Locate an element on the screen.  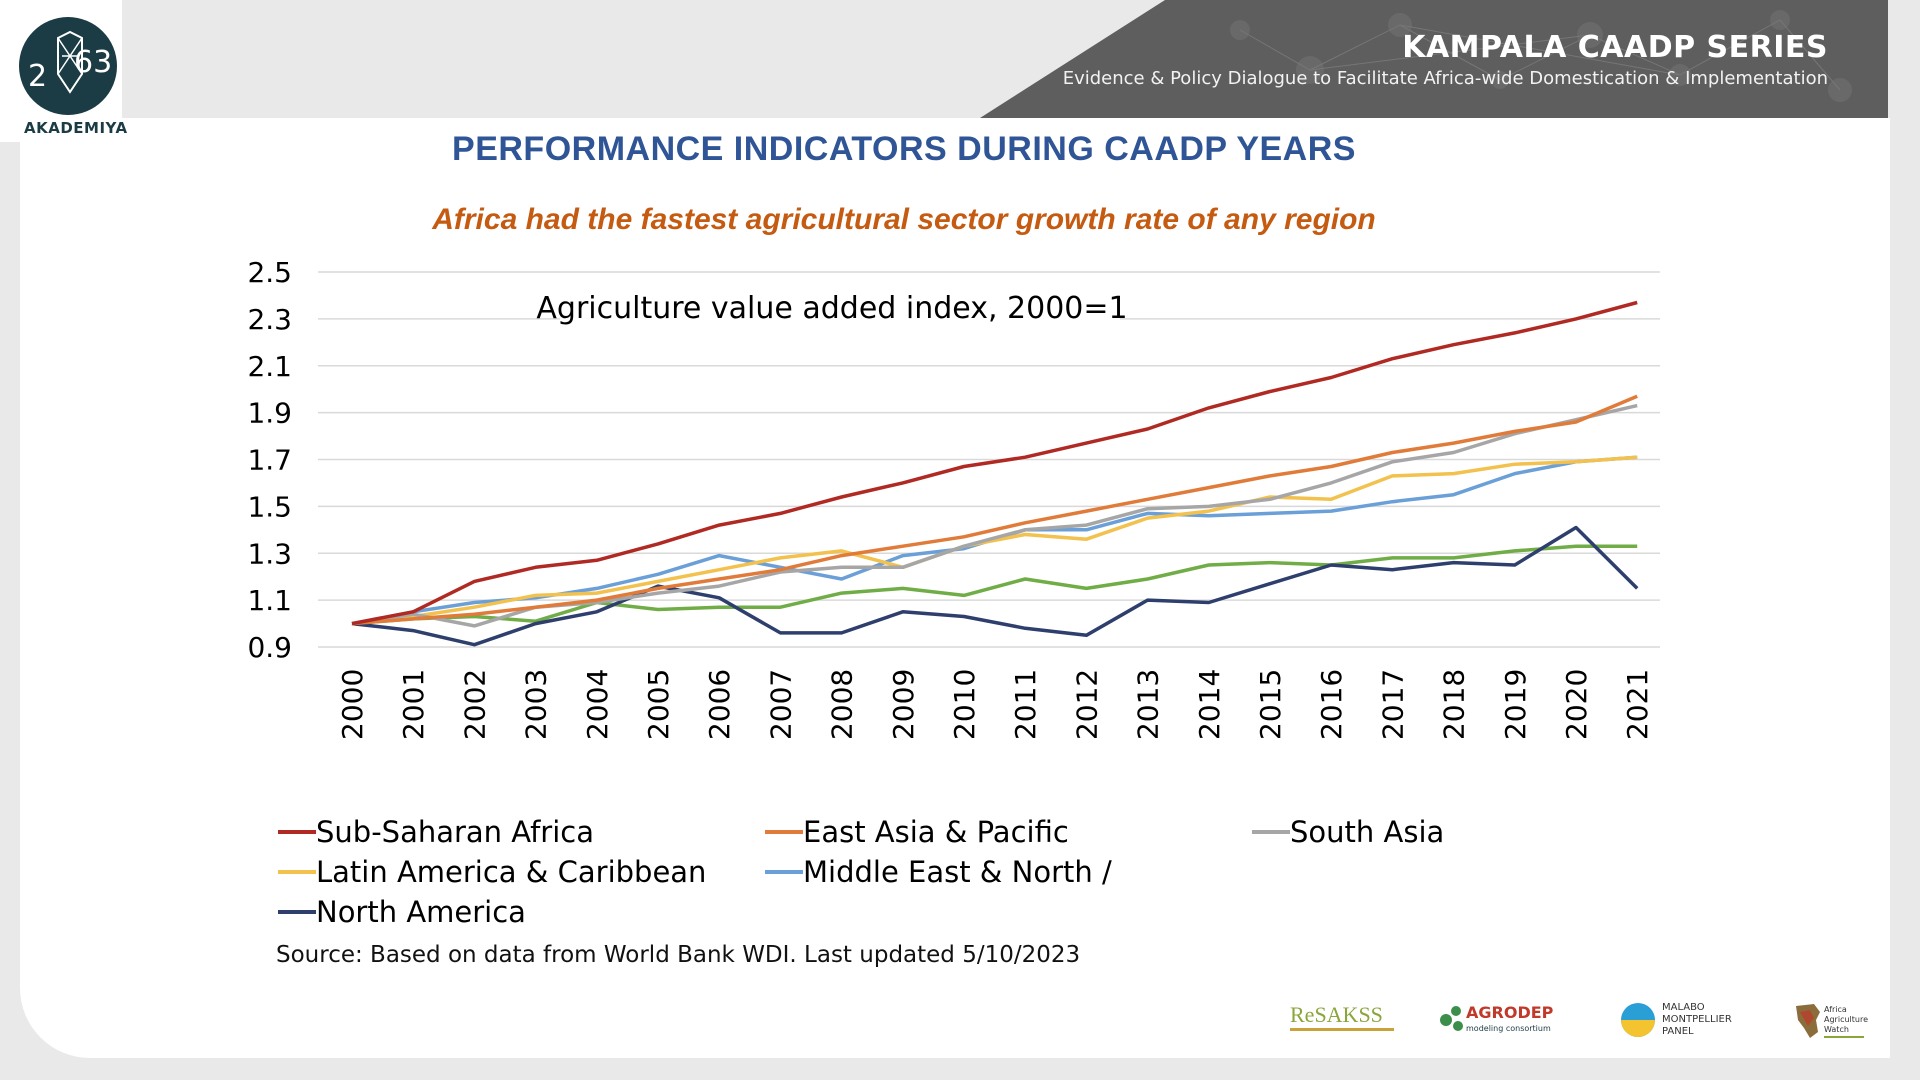
x-tick-label: 2021 is located at coordinates (1637, 704).